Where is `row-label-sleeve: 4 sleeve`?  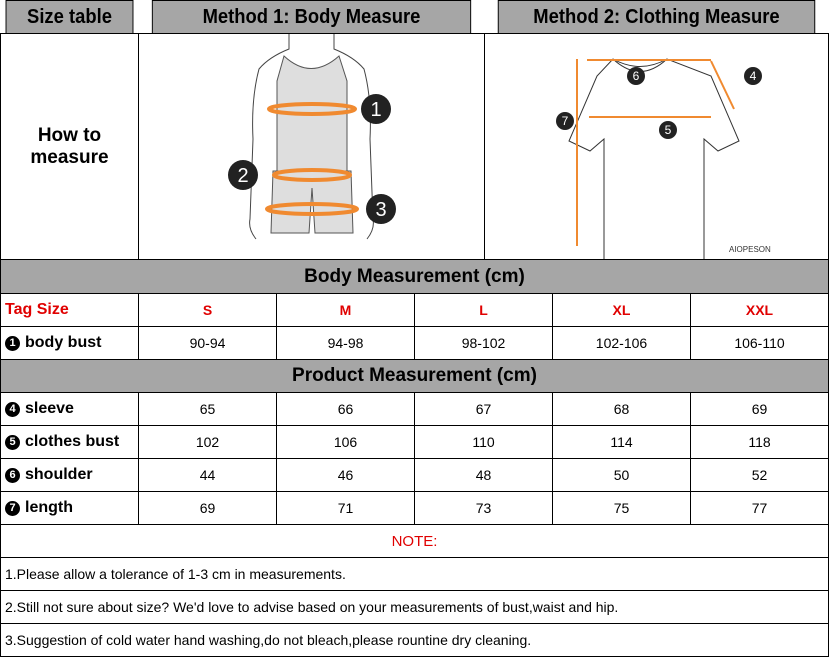 row-label-sleeve: 4 sleeve is located at coordinates (69, 409).